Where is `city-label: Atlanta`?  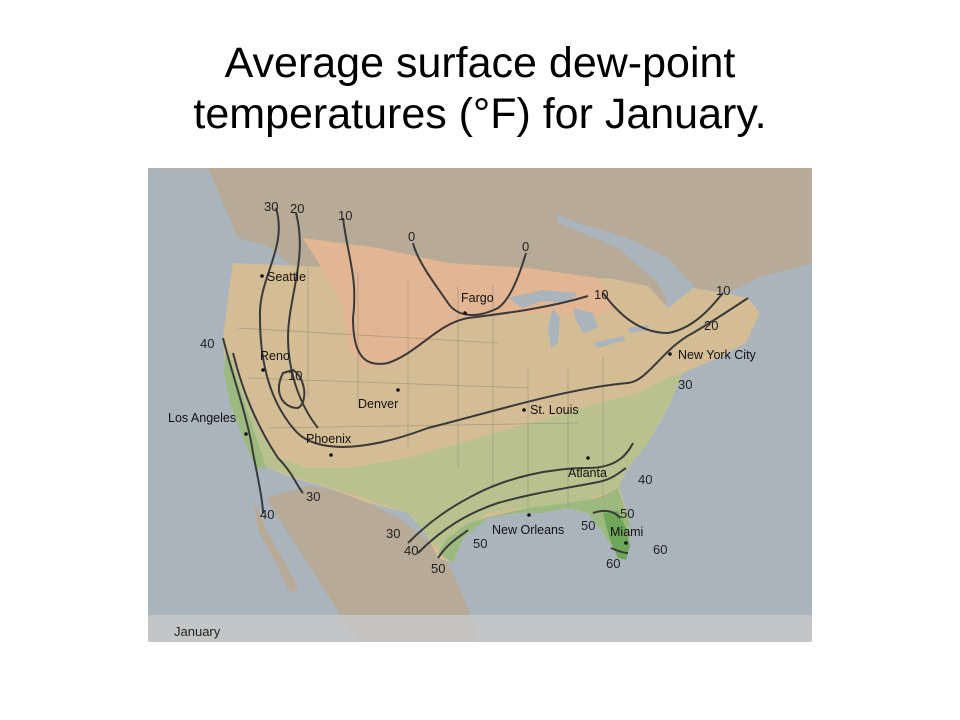
city-label: Atlanta is located at coordinates (587, 473).